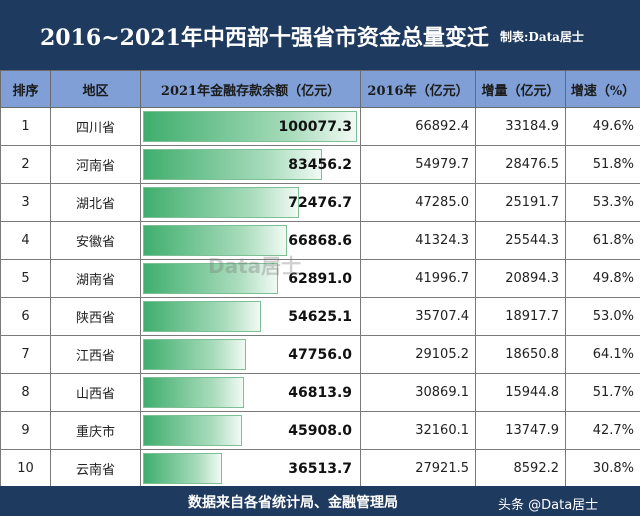  Describe the element at coordinates (602, 164) in the screenshot. I see `cell-growth: 51.8%` at that location.